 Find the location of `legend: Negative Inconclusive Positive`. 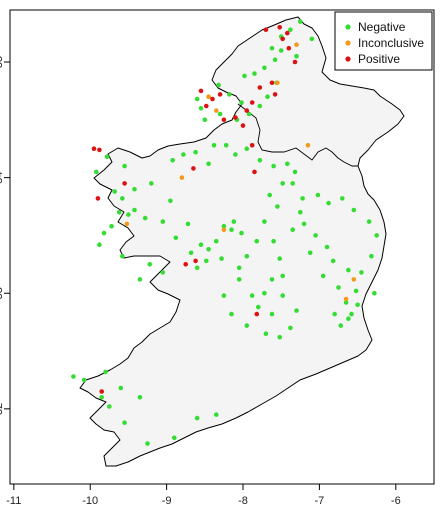

legend: Negative Inconclusive Positive is located at coordinates (383, 41).